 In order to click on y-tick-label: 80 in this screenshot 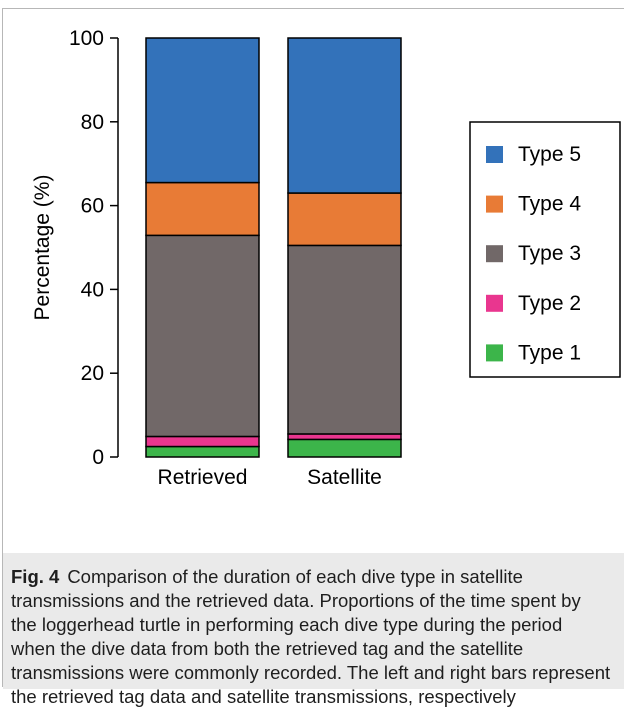, I will do `click(92, 122)`.